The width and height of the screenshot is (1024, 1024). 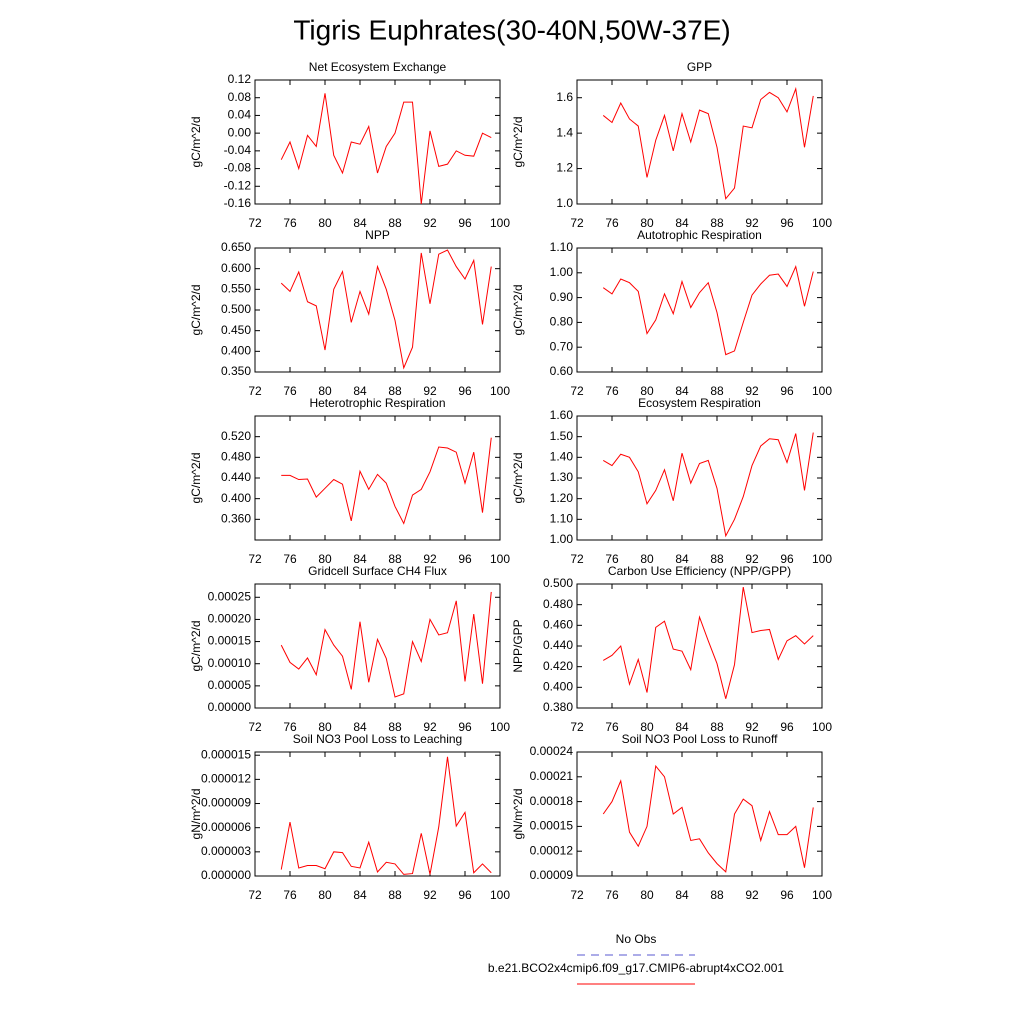 What do you see at coordinates (562, 436) in the screenshot?
I see `y-tick-label: 1.50` at bounding box center [562, 436].